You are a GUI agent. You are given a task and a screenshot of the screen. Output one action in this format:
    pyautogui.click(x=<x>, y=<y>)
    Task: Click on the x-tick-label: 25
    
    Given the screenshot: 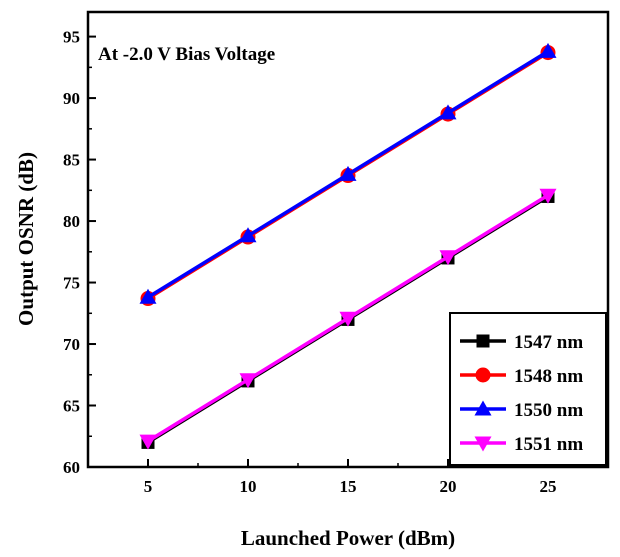 What is the action you would take?
    pyautogui.click(x=548, y=486)
    